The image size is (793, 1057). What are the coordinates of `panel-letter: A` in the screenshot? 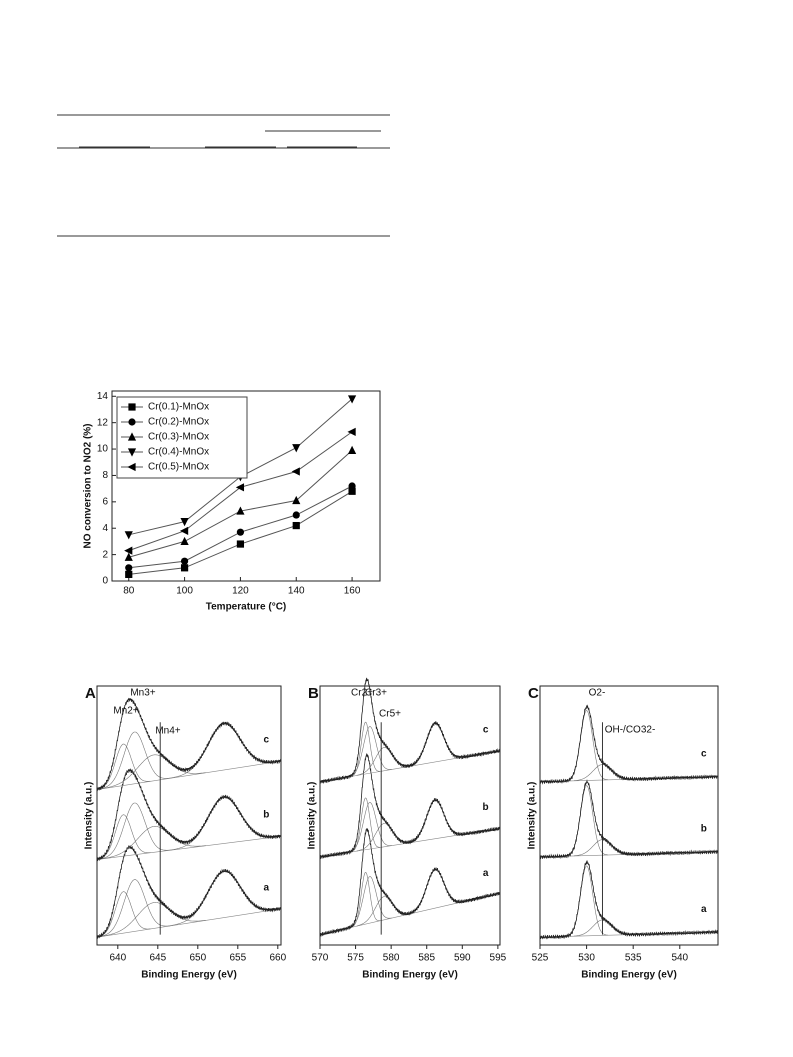 It's located at (90, 693).